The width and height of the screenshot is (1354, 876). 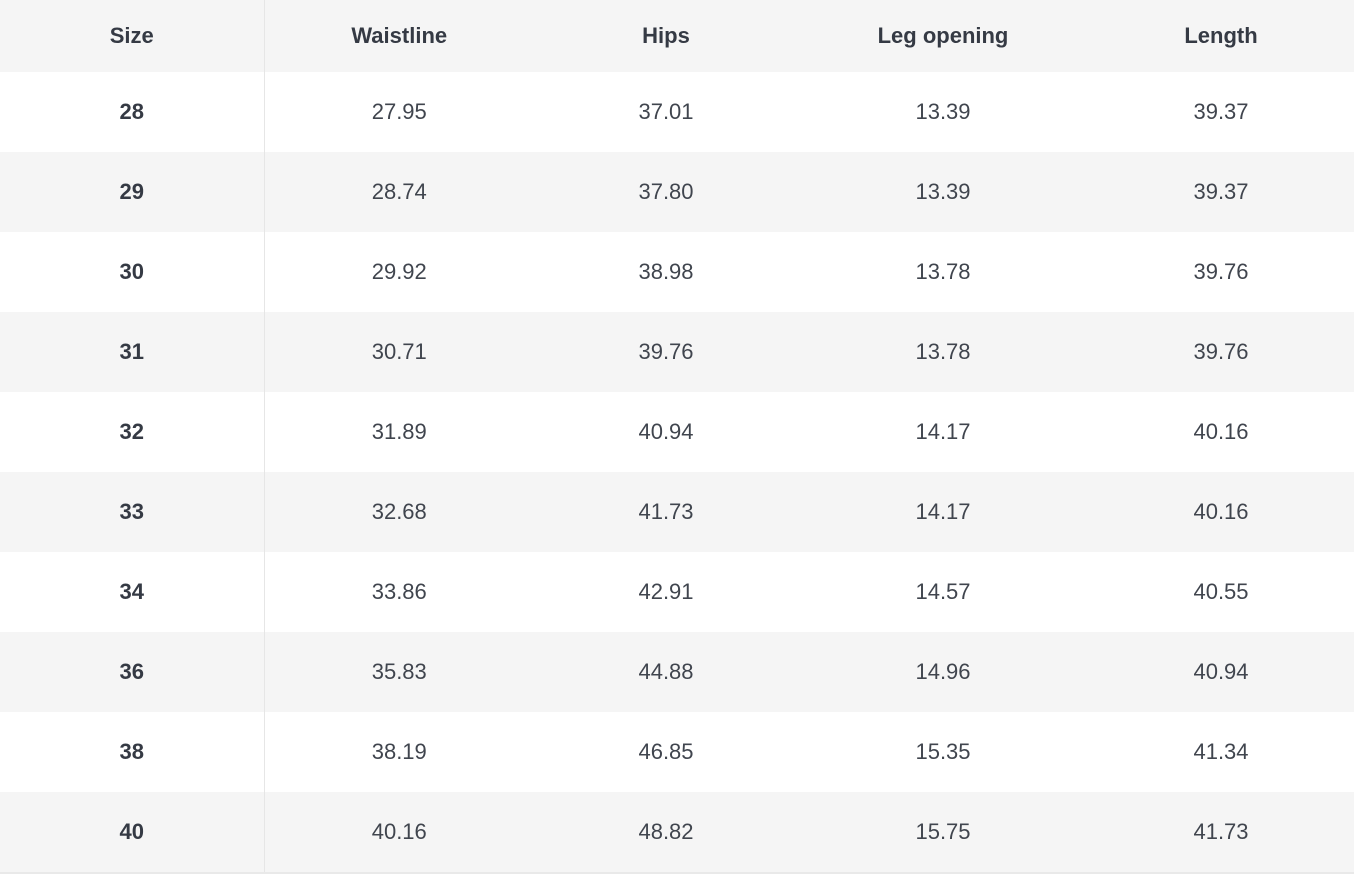 I want to click on table-row: 36 35.83 44.88 14.96 40.94, so click(x=677, y=672).